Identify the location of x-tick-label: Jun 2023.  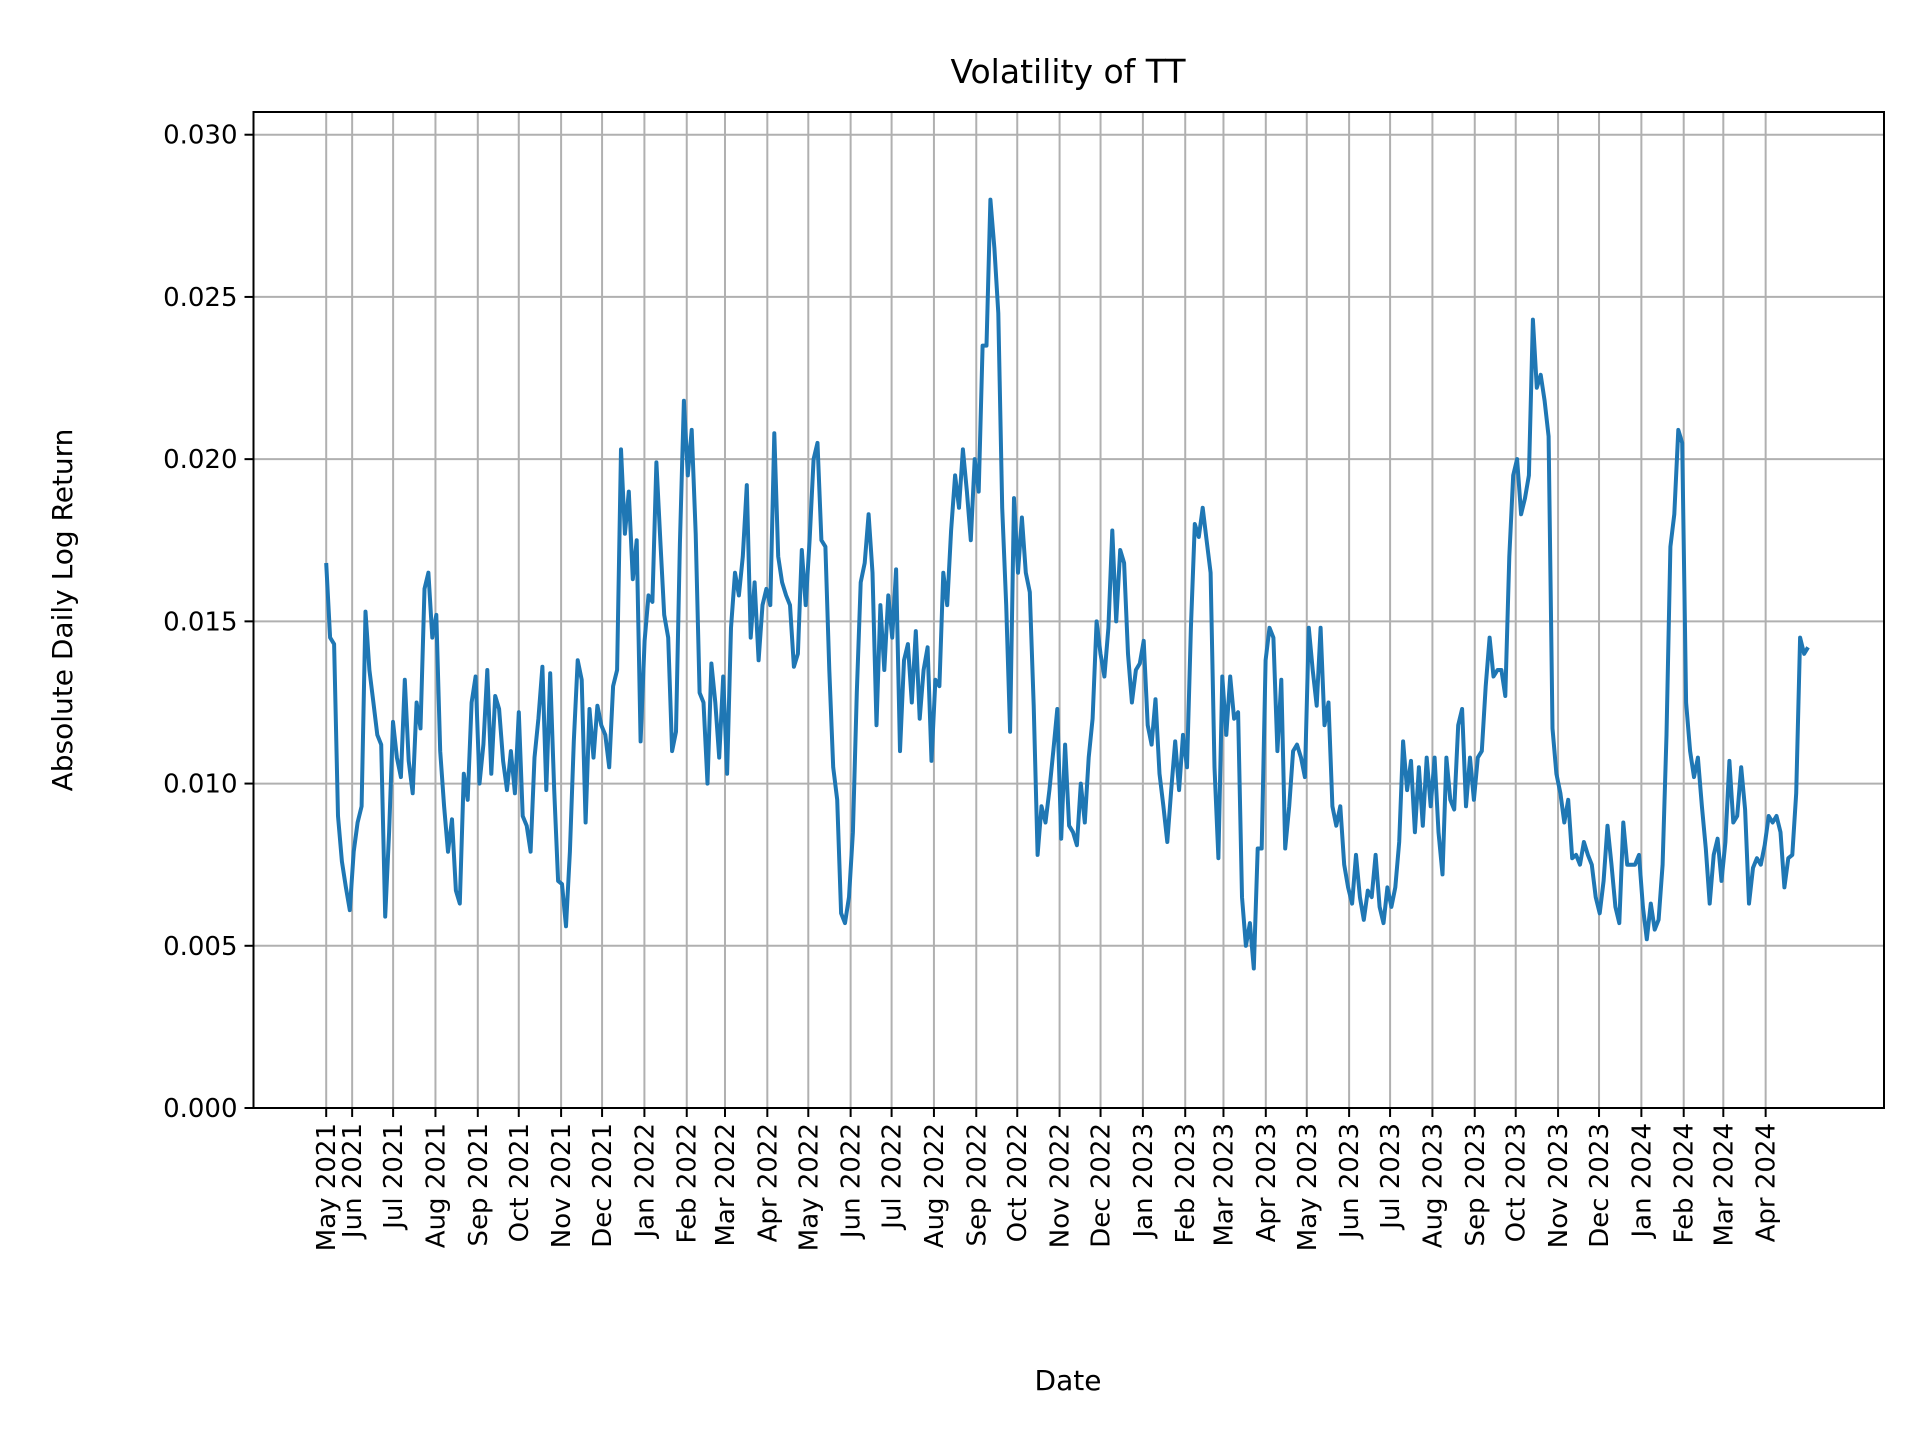
(1350, 1181).